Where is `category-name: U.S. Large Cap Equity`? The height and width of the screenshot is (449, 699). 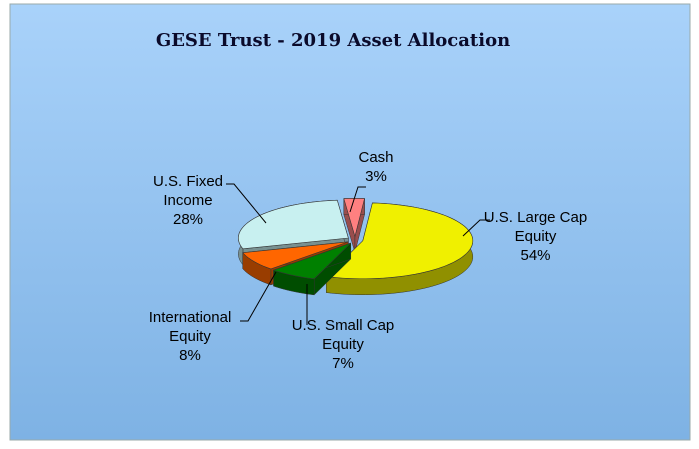 category-name: U.S. Large Cap Equity is located at coordinates (535, 227).